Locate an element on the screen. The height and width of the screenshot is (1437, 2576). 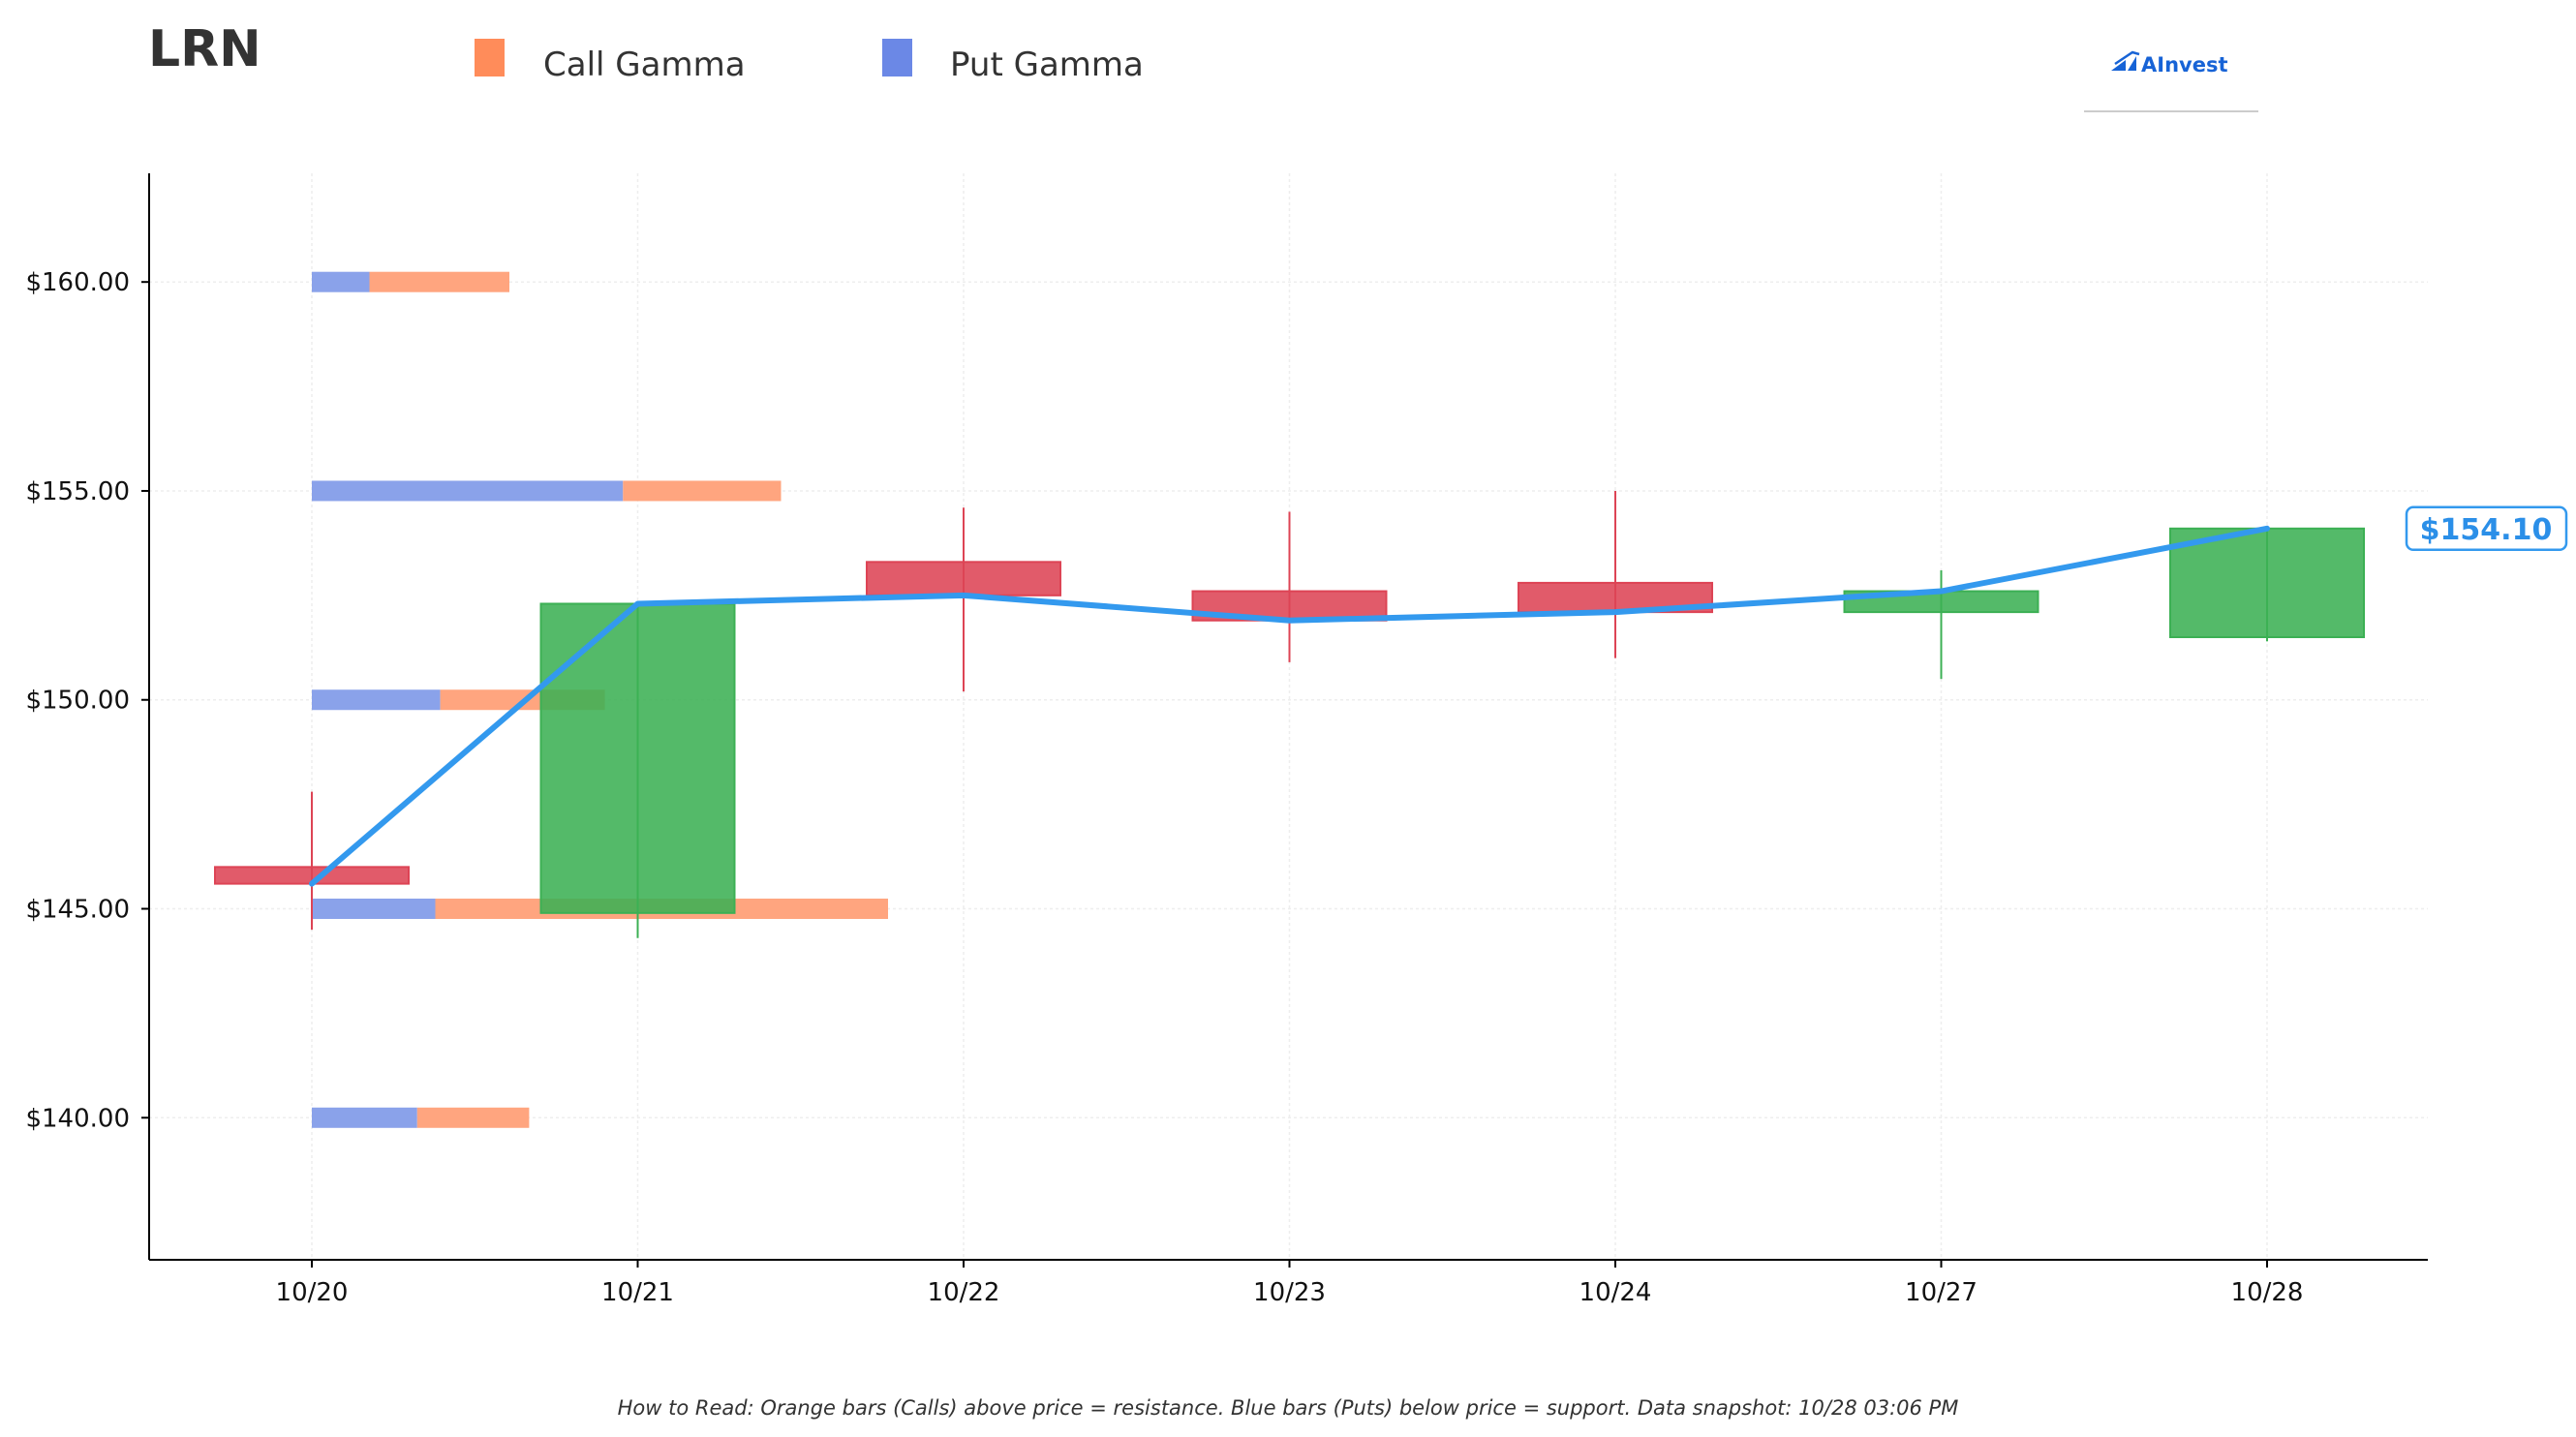
y-tick-label: $140.00 is located at coordinates (77, 1119).